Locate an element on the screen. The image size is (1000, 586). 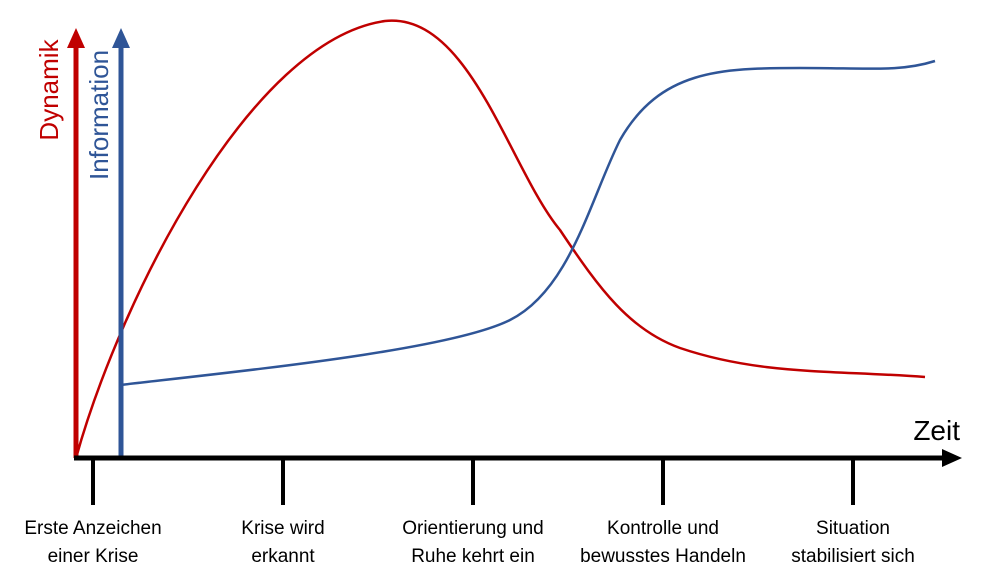
information-arrow is located at coordinates (121, 38).